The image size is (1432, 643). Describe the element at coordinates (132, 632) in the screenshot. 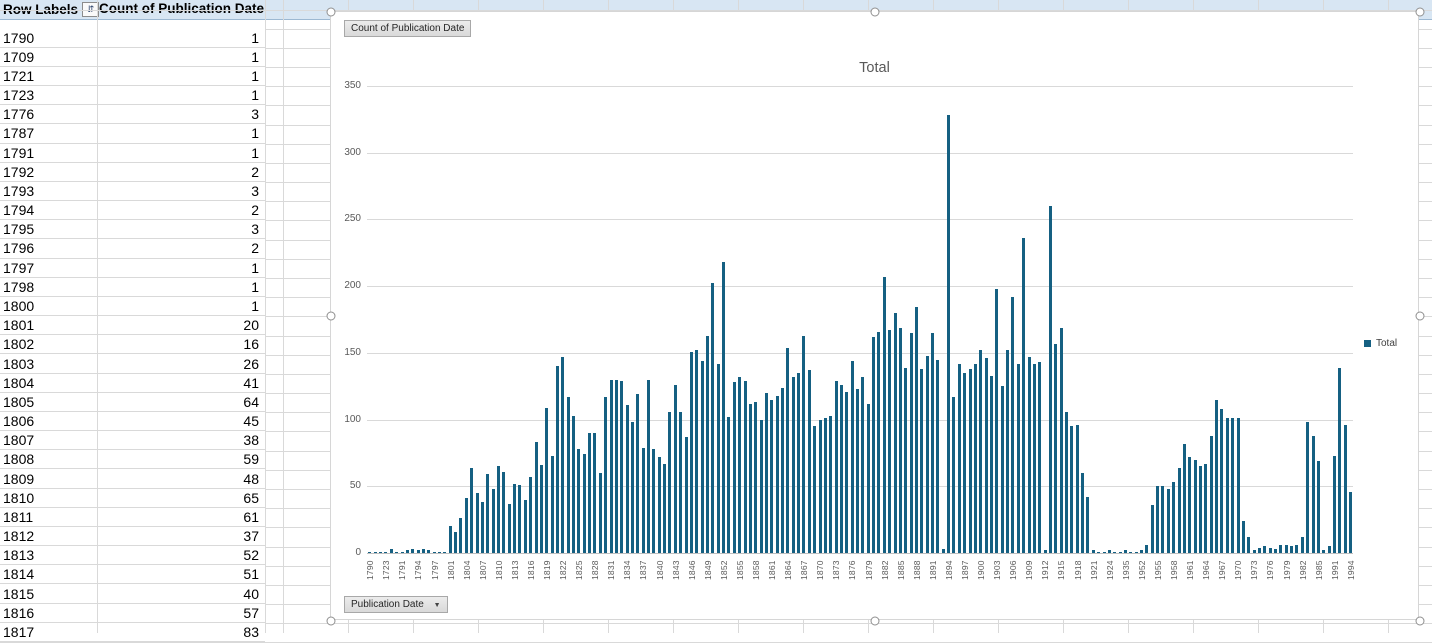

I see `table-row: 1817 83` at that location.